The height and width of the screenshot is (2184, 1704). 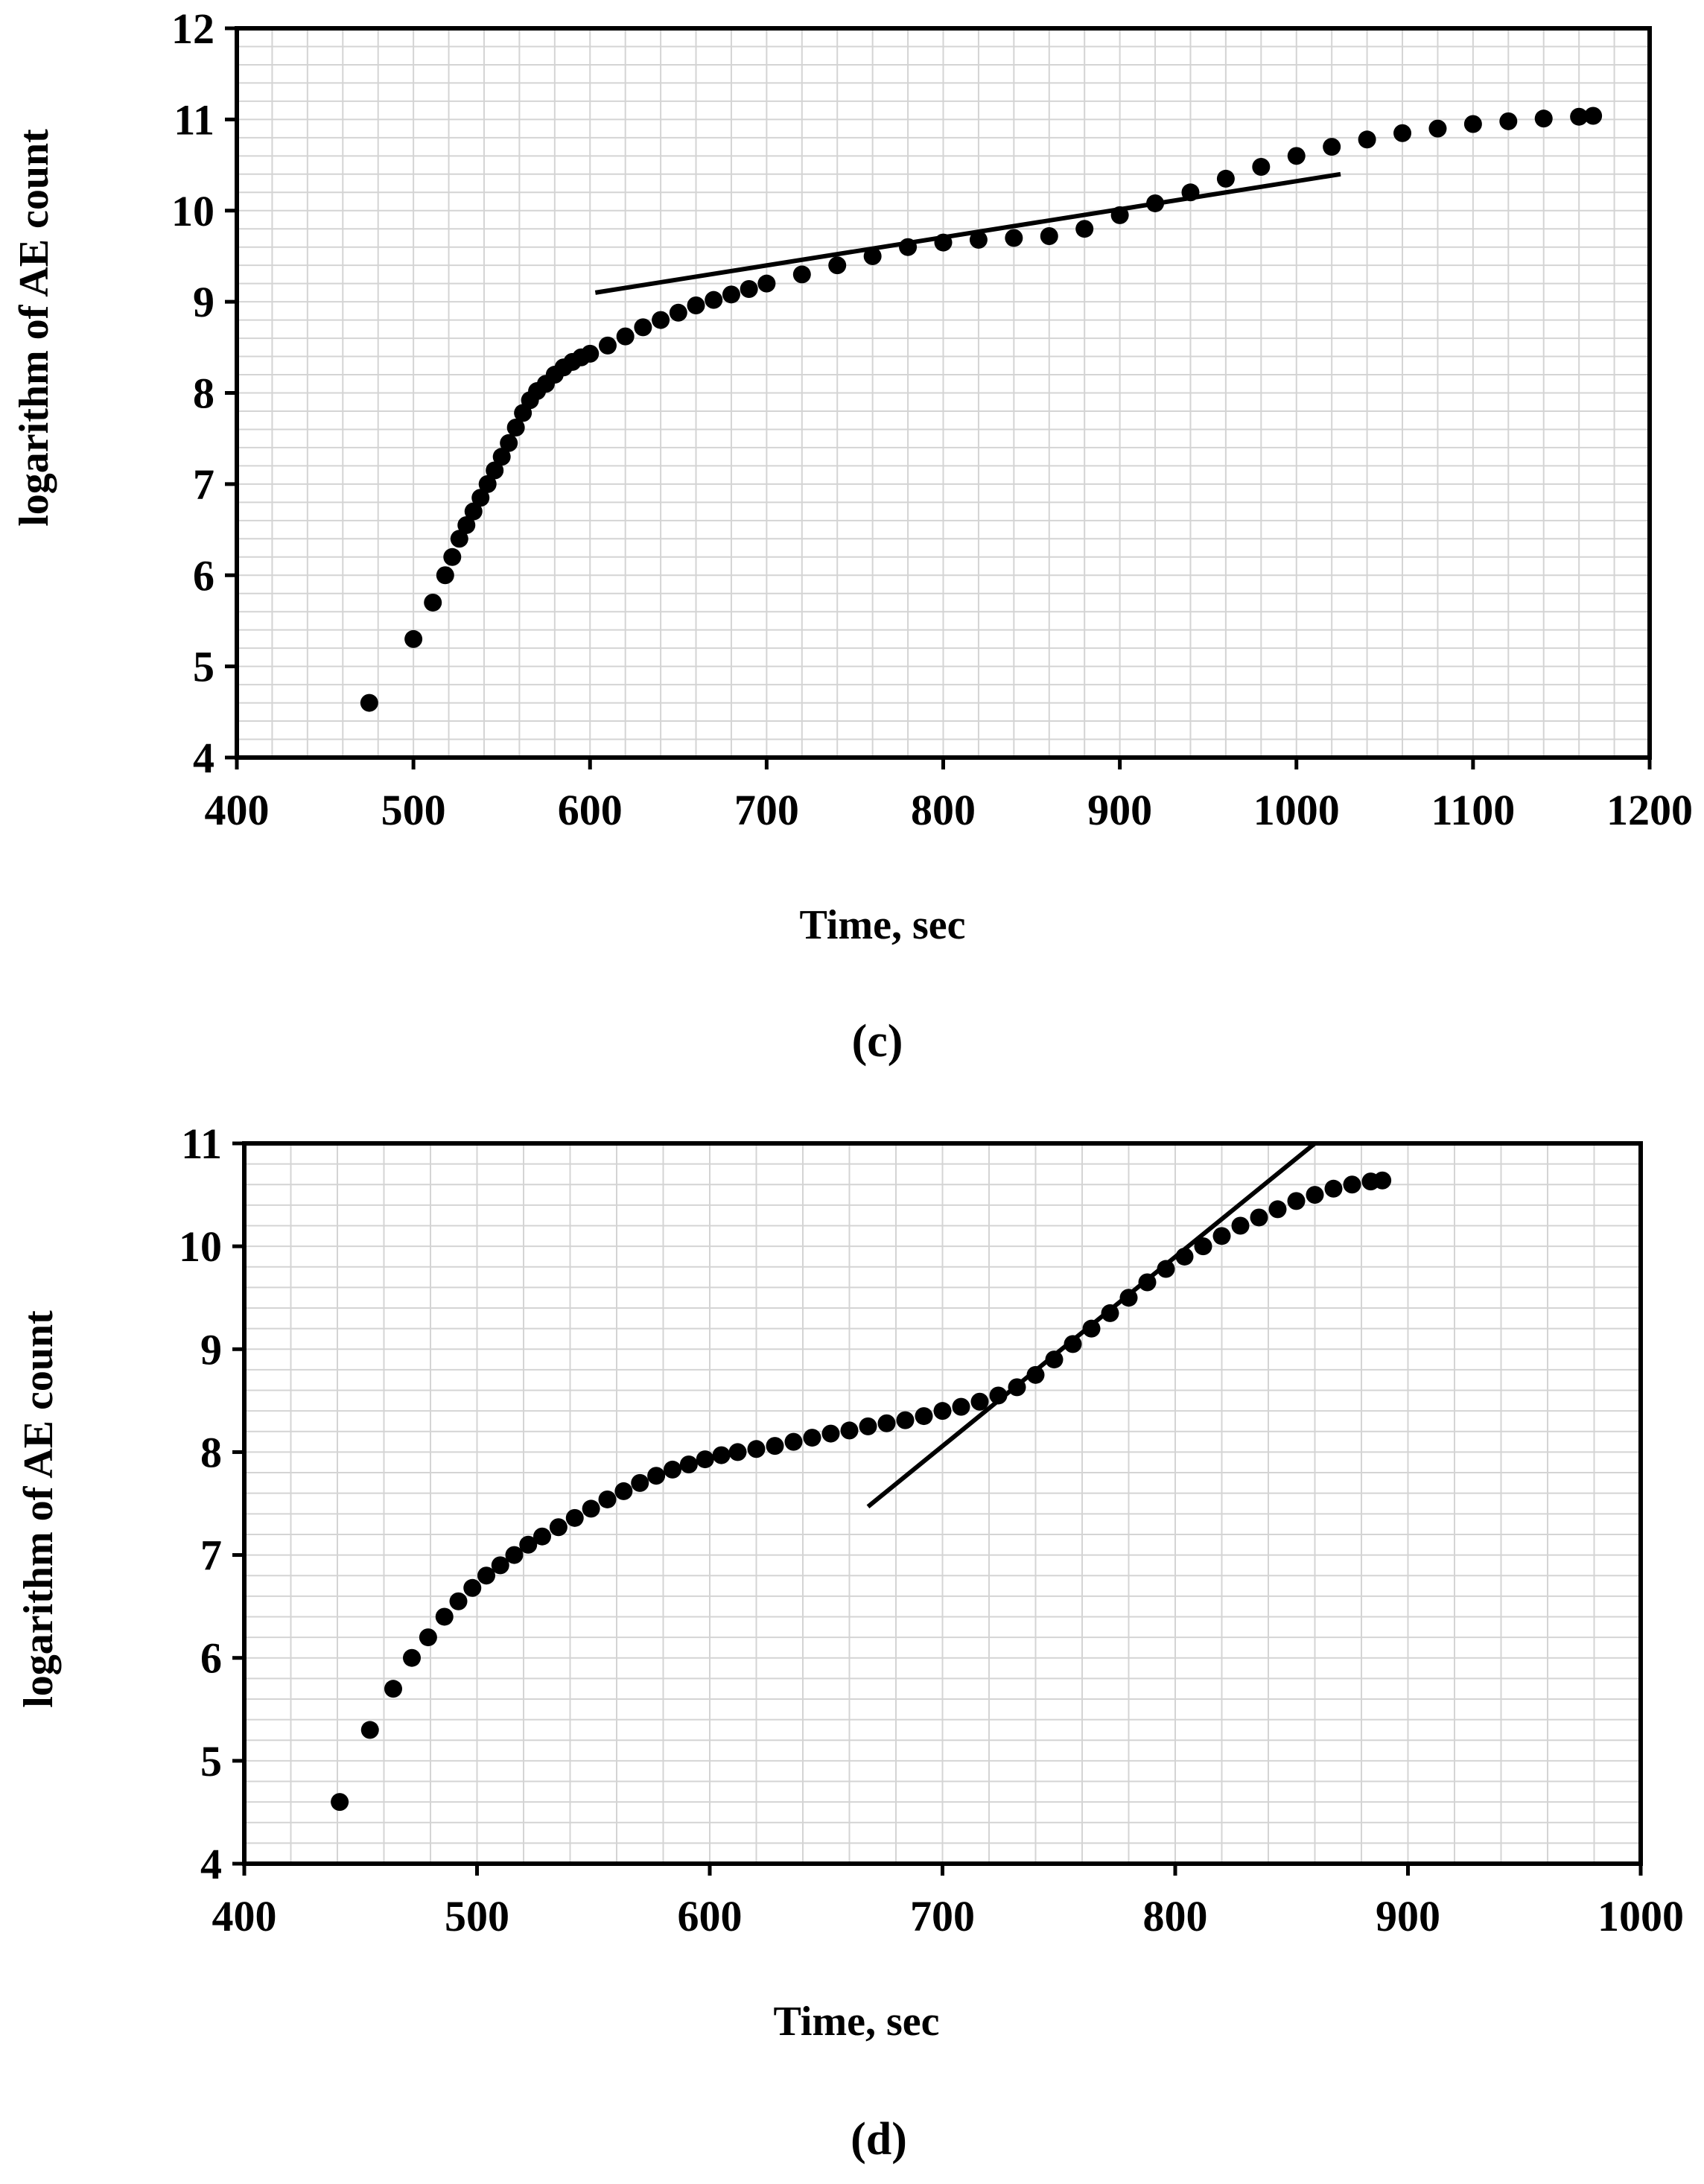 What do you see at coordinates (1297, 810) in the screenshot?
I see `x-tick-label: 1000` at bounding box center [1297, 810].